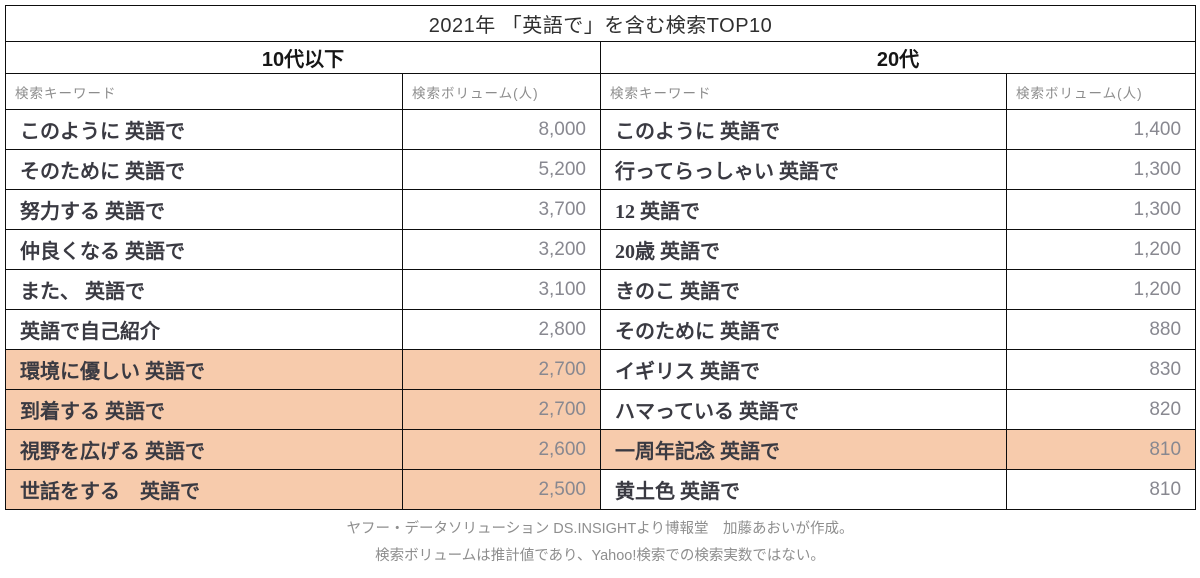 The width and height of the screenshot is (1200, 578). I want to click on table-title: 2021年 「英語で」を含む検索TOP10, so click(600, 23).